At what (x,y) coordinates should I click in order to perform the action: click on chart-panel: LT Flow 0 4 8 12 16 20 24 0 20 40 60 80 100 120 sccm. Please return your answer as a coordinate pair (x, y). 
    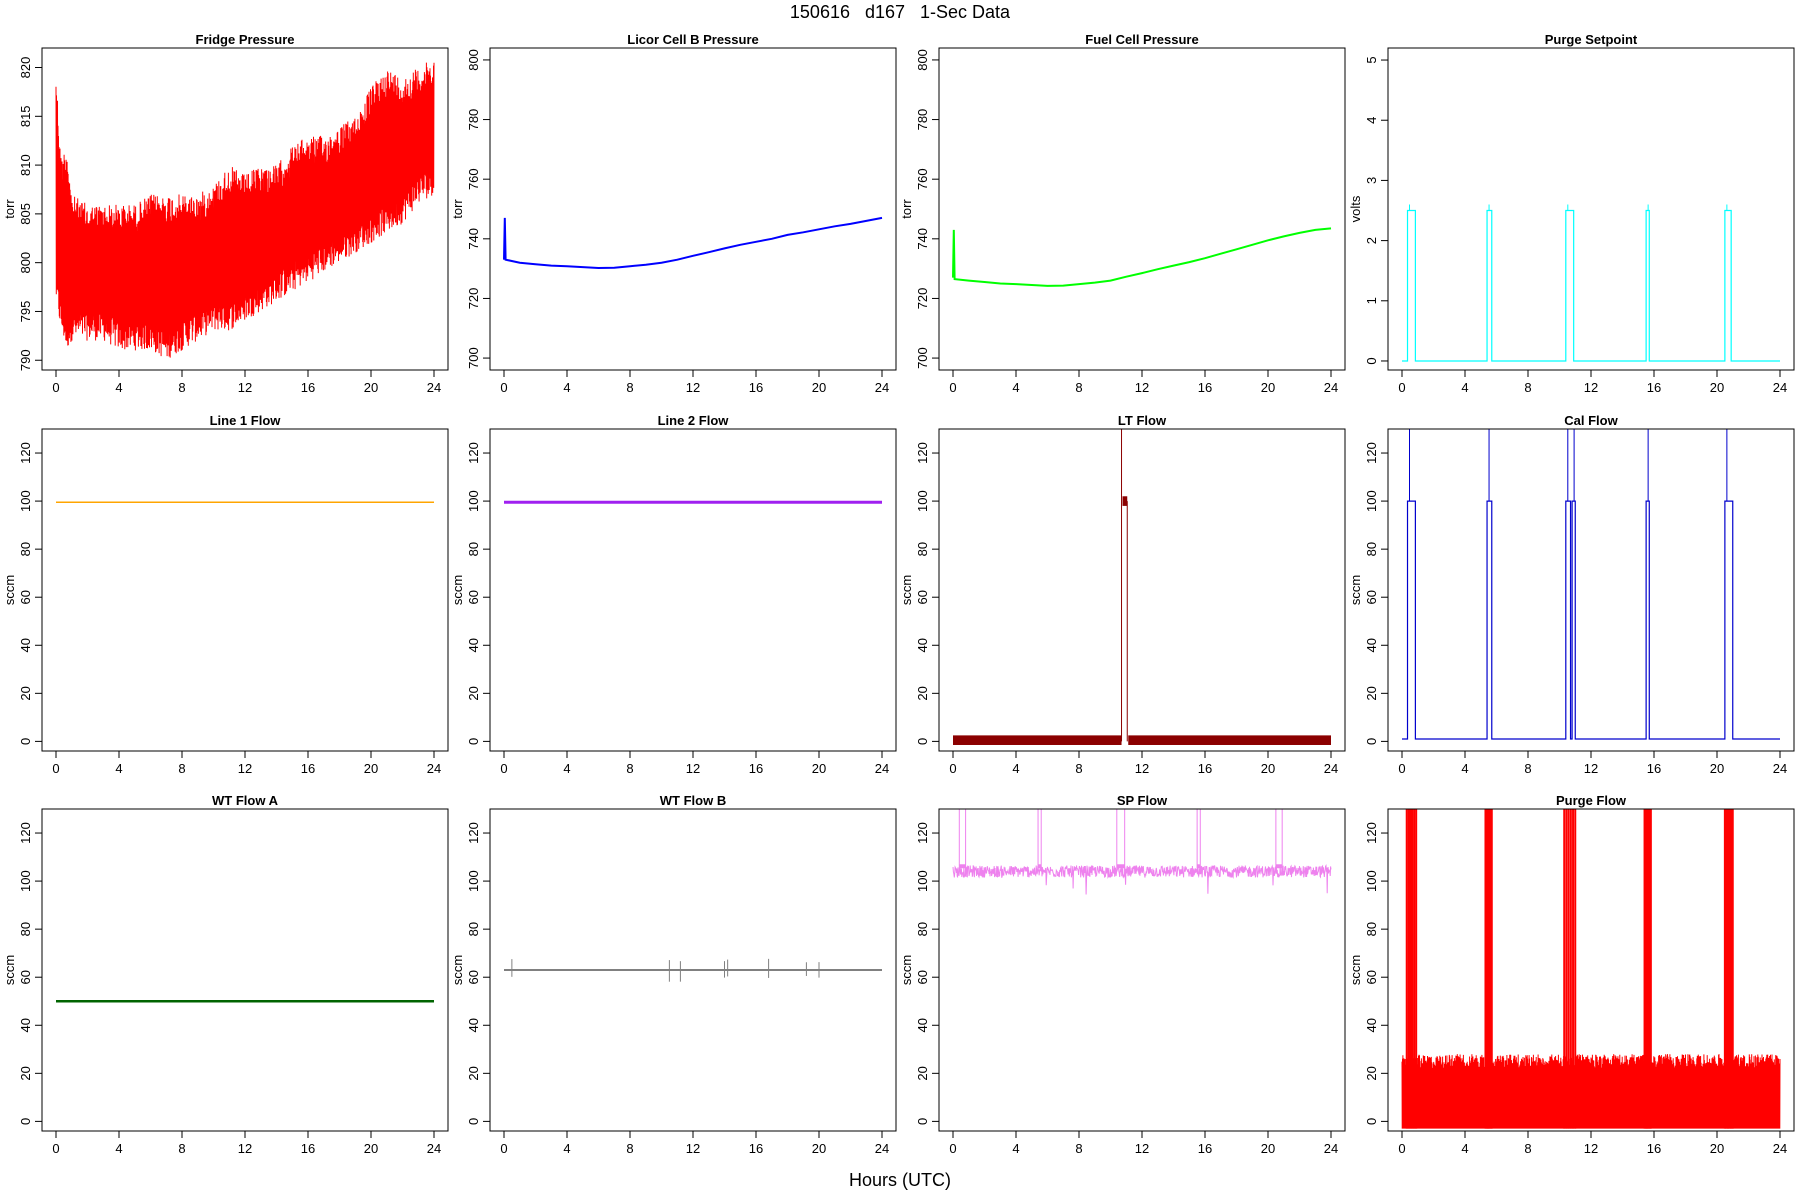
    Looking at the image, I should click on (1122, 594).